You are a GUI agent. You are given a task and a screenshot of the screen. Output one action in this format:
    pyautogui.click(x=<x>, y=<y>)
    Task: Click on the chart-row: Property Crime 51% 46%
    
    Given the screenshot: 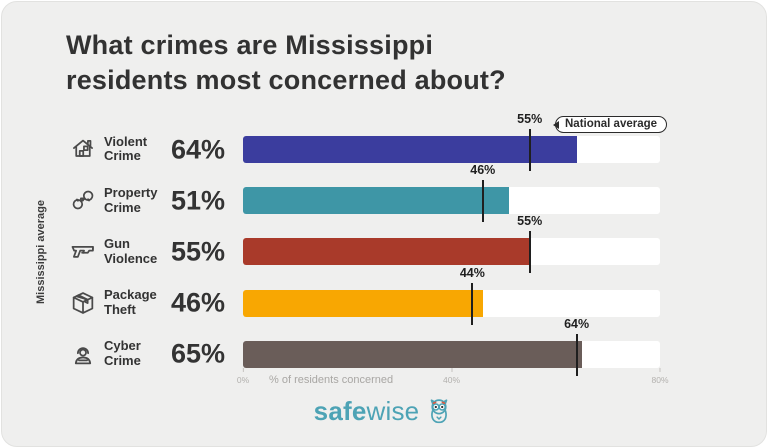 What is the action you would take?
    pyautogui.click(x=362, y=193)
    